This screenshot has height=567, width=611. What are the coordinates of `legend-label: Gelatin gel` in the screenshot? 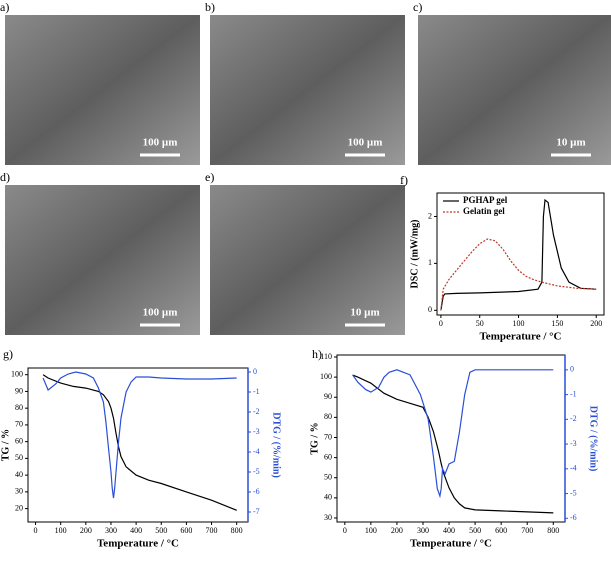 It's located at (484, 211).